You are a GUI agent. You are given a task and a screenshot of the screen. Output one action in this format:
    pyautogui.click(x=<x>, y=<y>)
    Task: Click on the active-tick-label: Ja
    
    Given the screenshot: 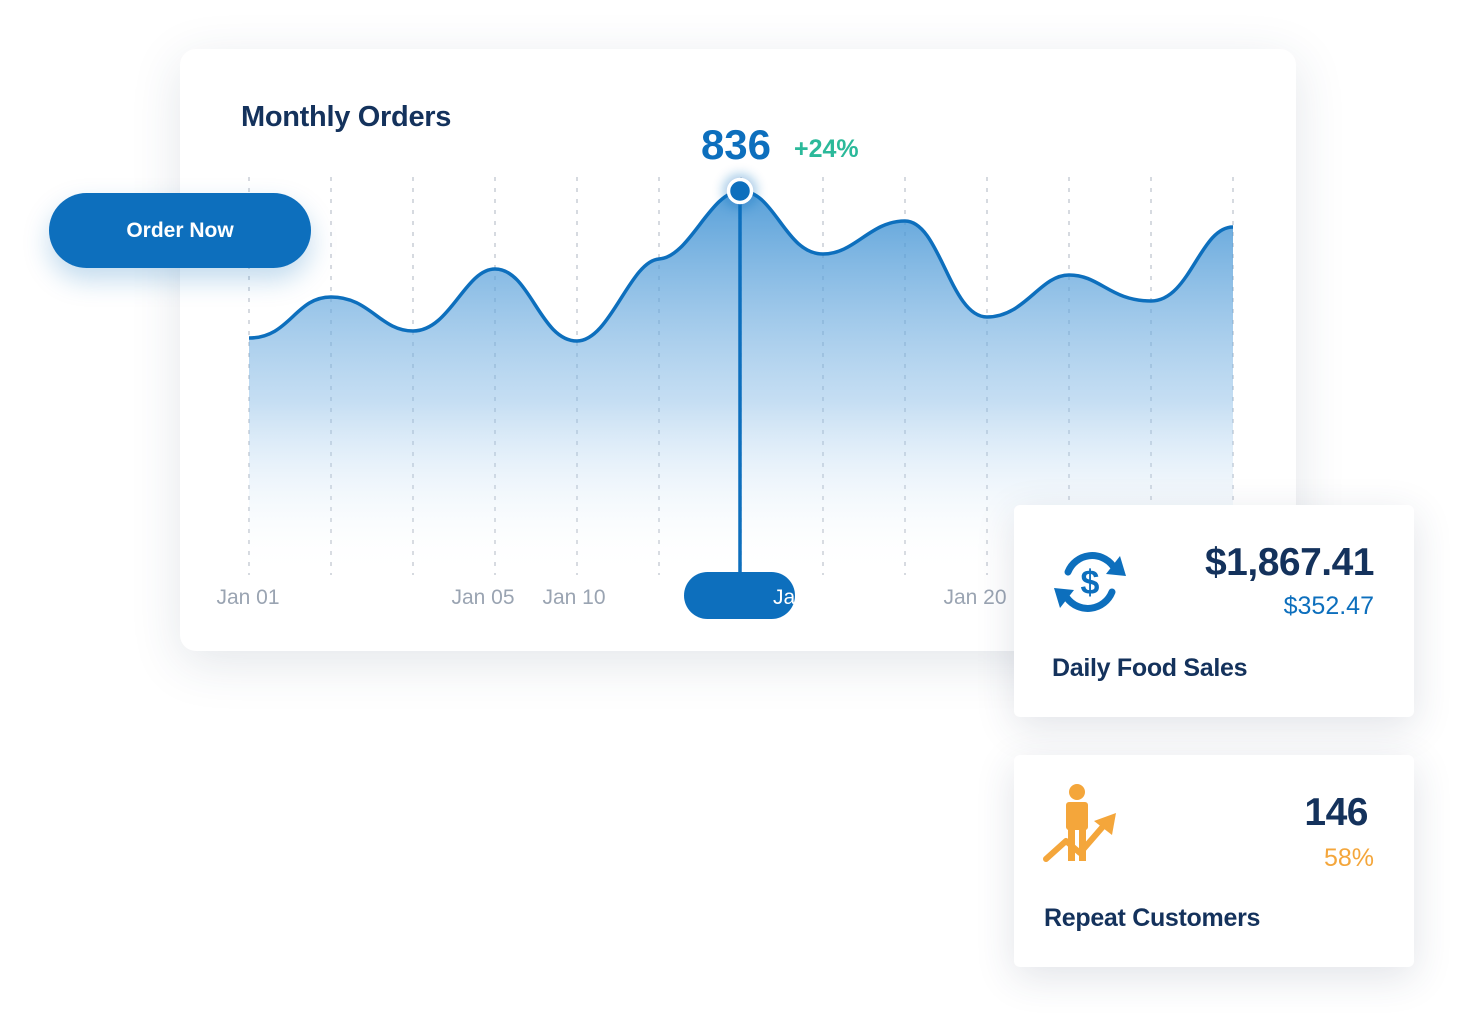 What is the action you would take?
    pyautogui.click(x=784, y=597)
    